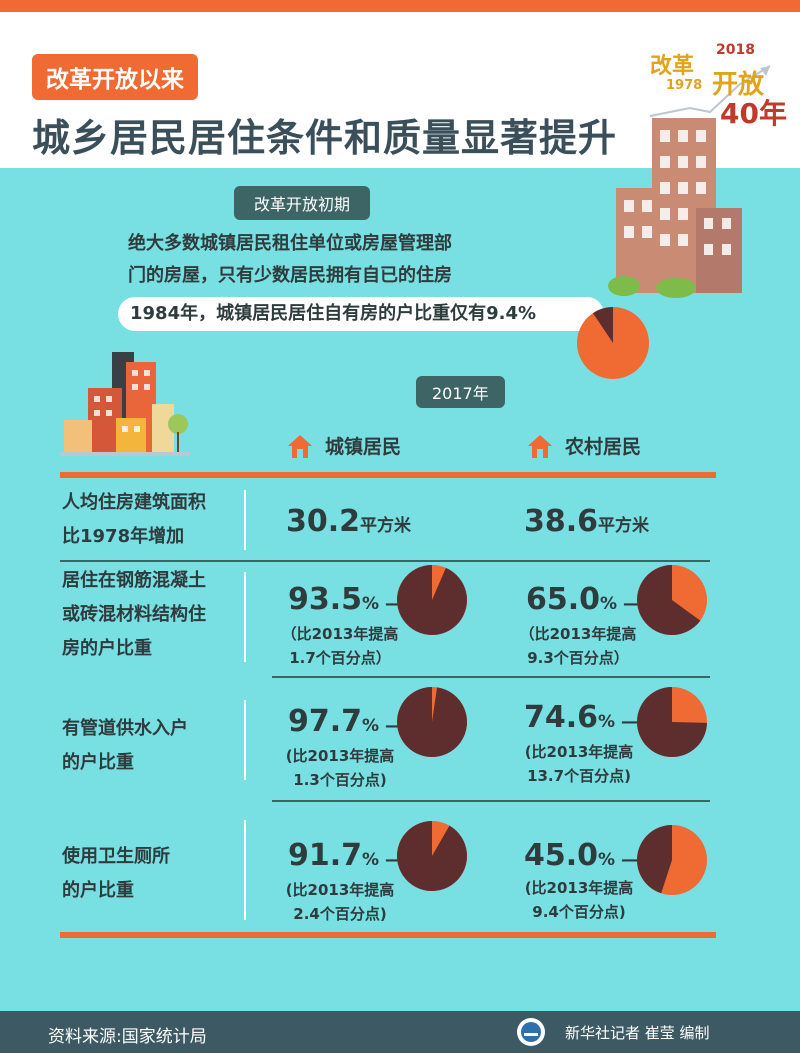 This screenshot has height=1053, width=800. Describe the element at coordinates (738, 85) in the screenshot. I see `logo-text-opening: 开放` at that location.